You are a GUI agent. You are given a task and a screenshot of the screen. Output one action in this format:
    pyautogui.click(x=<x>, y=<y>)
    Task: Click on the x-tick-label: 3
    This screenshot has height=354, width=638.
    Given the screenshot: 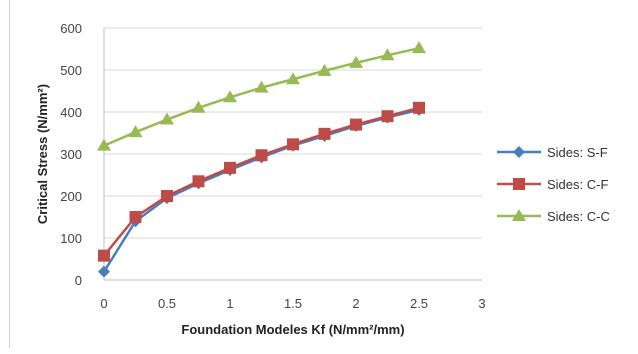 What is the action you would take?
    pyautogui.click(x=481, y=303)
    